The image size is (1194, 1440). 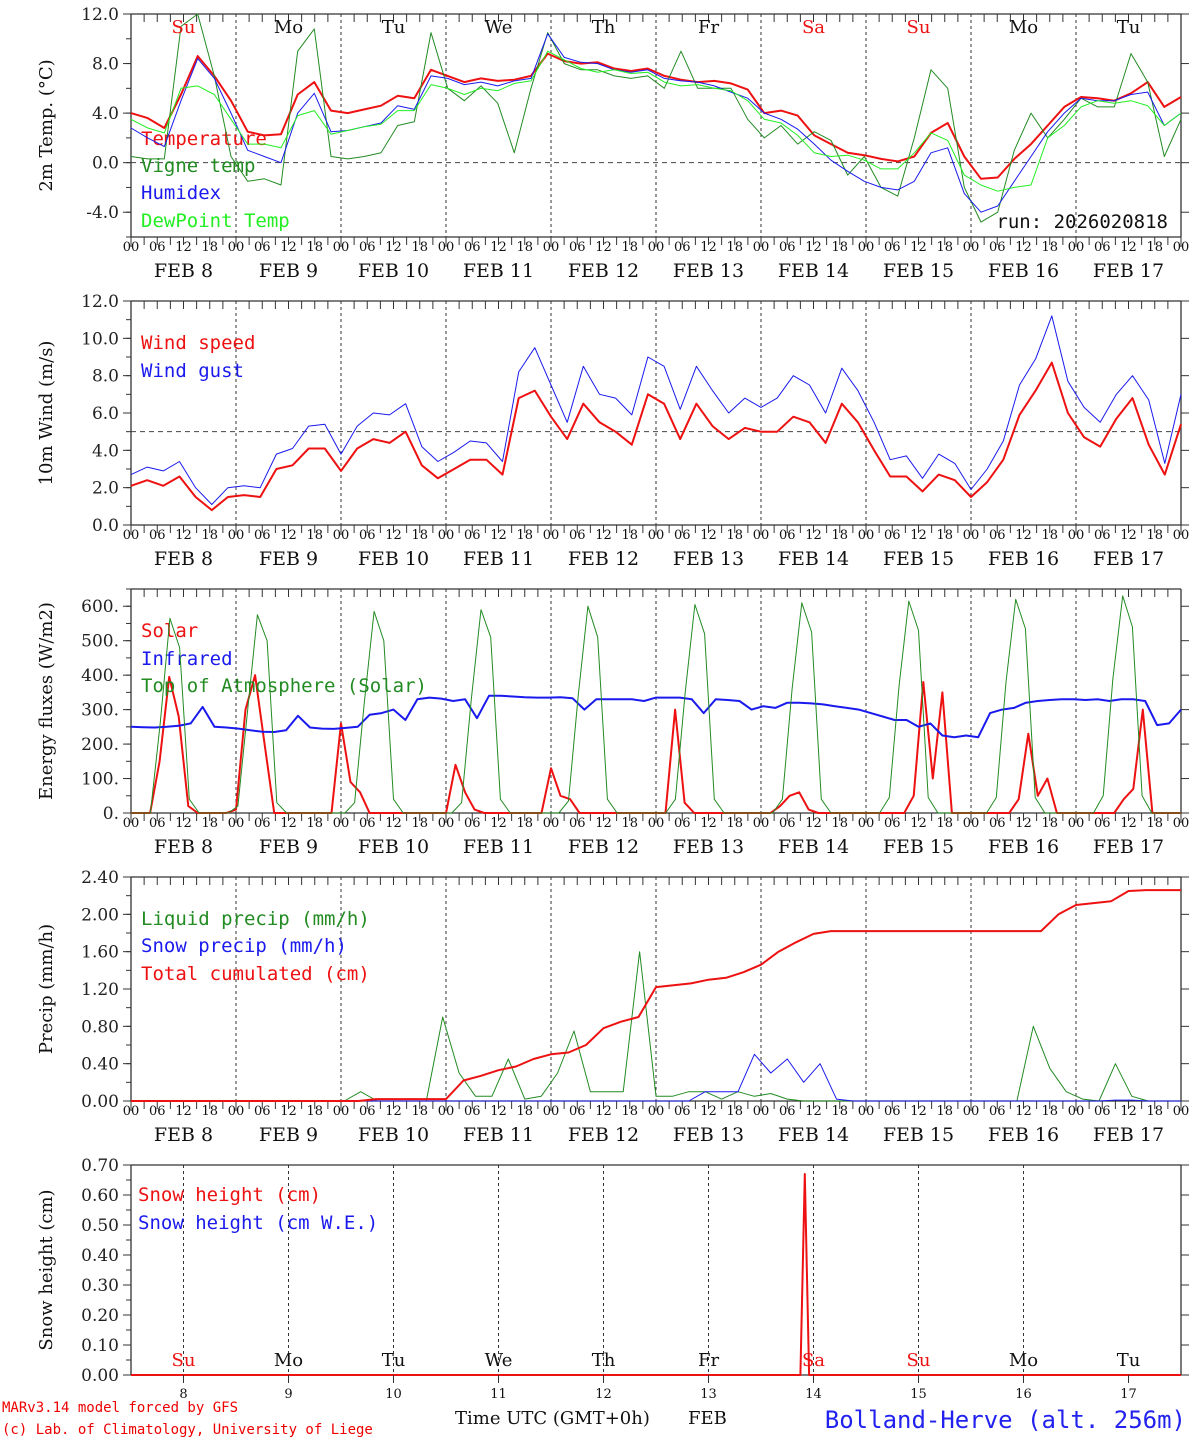 What do you see at coordinates (215, 221) in the screenshot?
I see `legend-entry: DewPoint Temp` at bounding box center [215, 221].